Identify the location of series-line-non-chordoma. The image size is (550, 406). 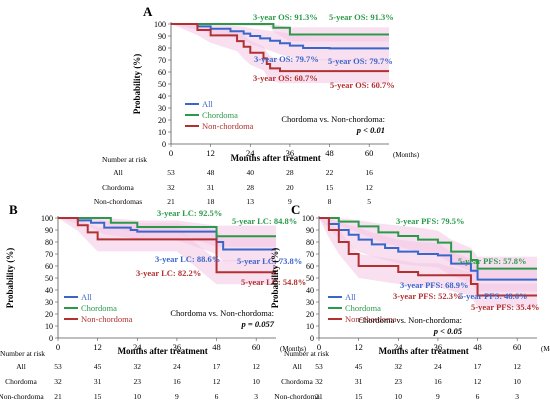
(167, 245).